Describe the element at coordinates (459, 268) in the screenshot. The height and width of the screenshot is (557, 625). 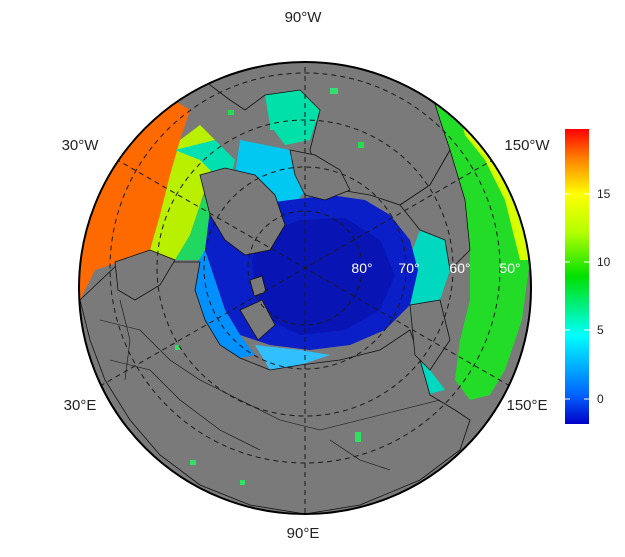
I see `latitude-label-60: 60°` at that location.